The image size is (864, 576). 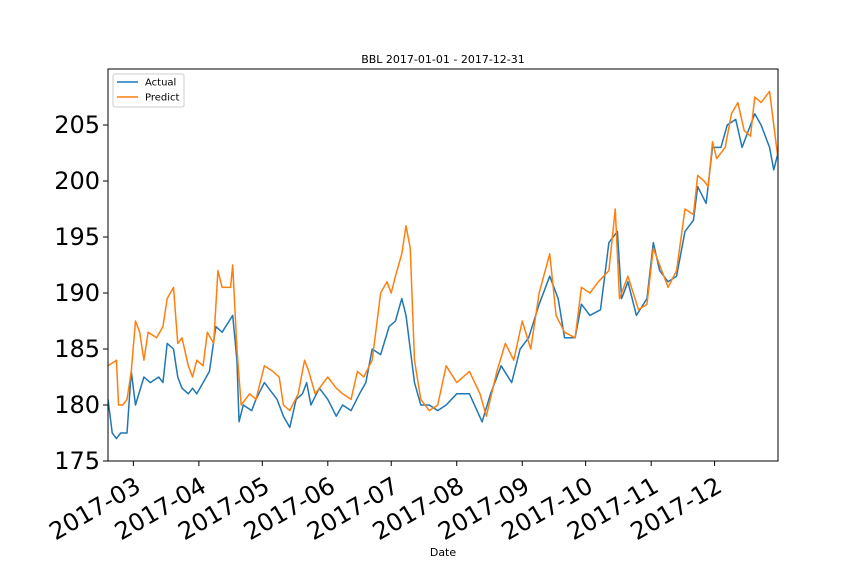 I want to click on legend: Actual Predict, so click(x=148, y=90).